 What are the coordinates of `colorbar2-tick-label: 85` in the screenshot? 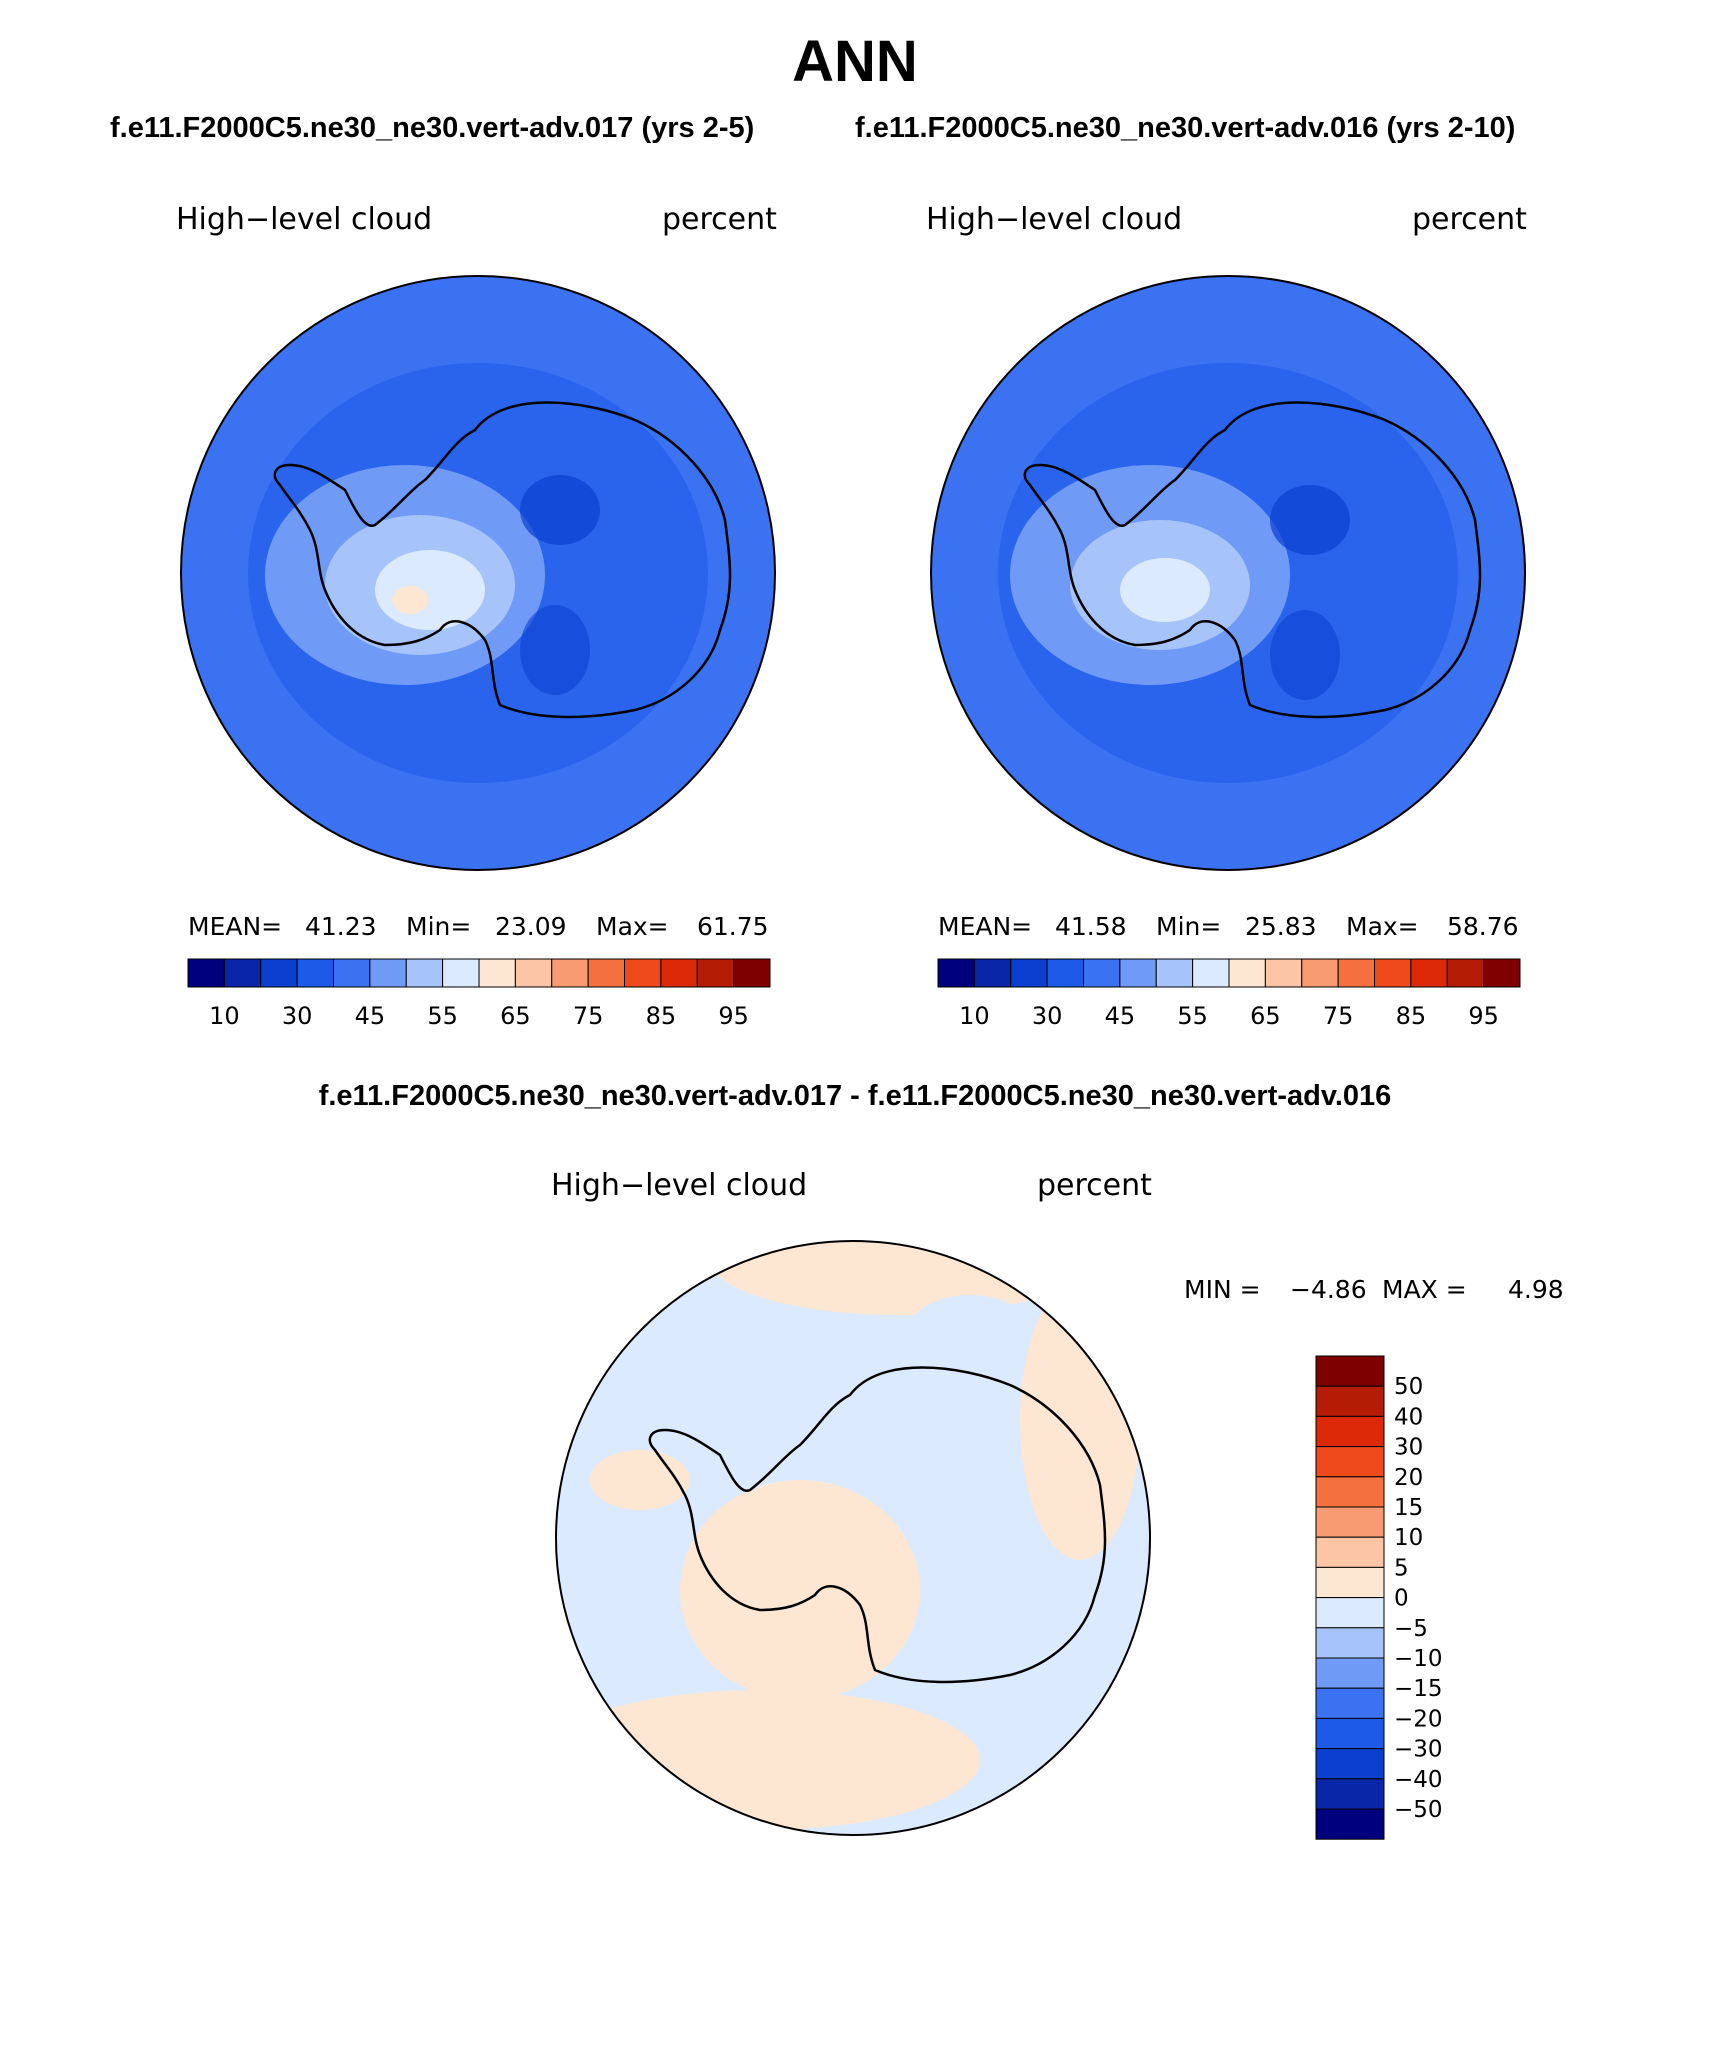 It's located at (1411, 1016).